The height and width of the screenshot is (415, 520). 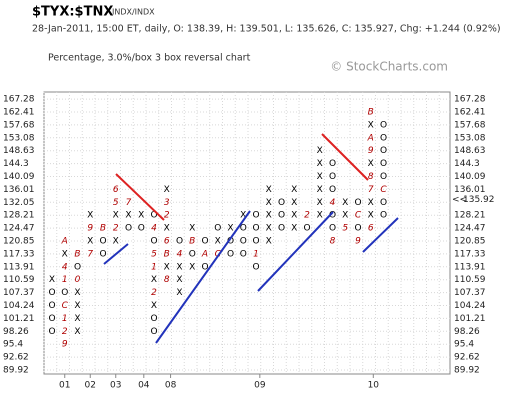 What do you see at coordinates (19, 216) in the screenshot?
I see `y-tick-label: 128.21` at bounding box center [19, 216].